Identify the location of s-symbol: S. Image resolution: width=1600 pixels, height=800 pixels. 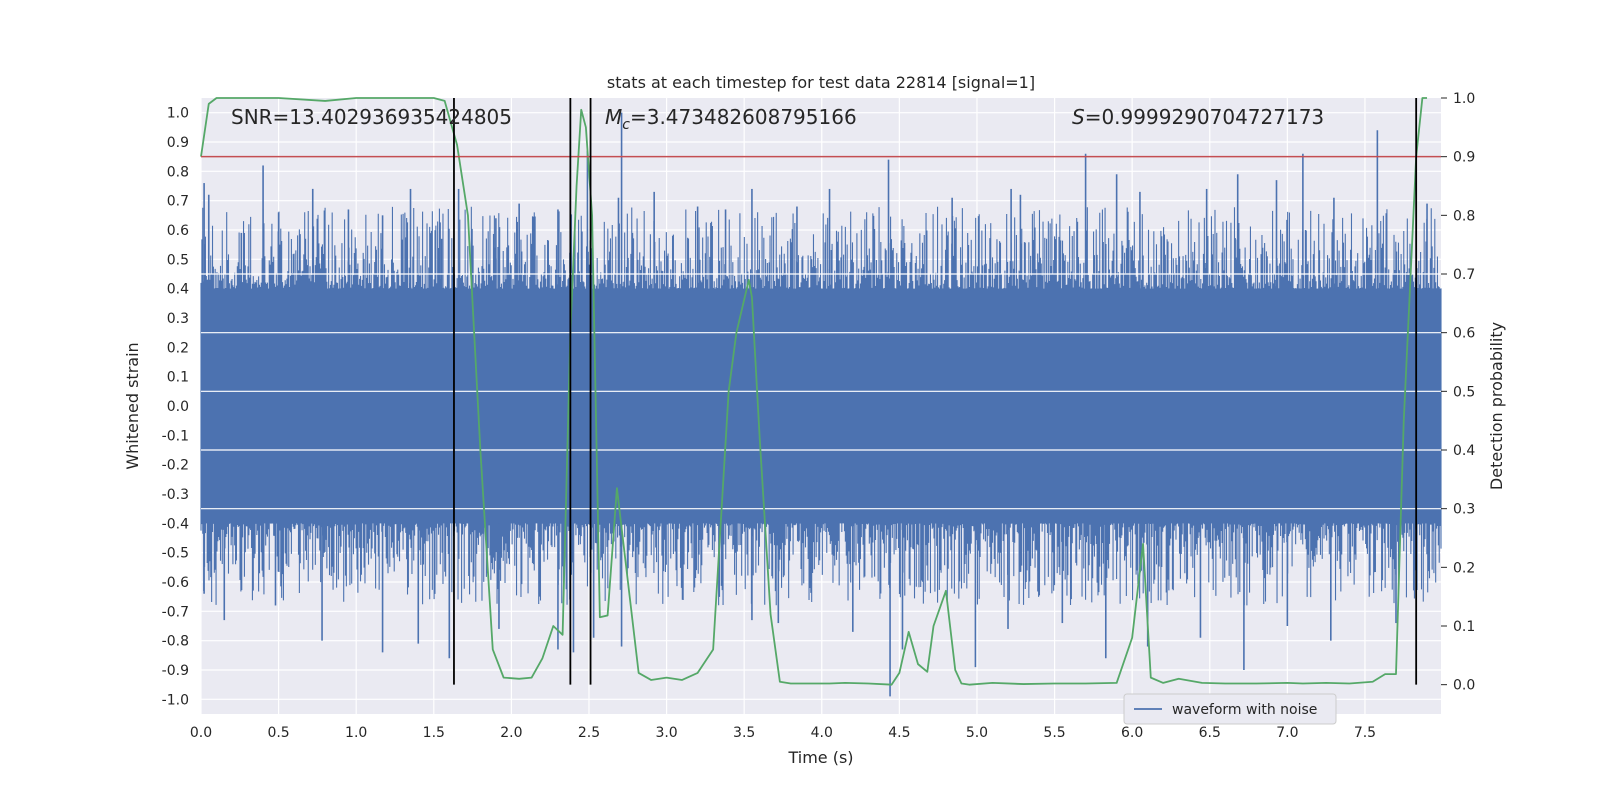
(1078, 117).